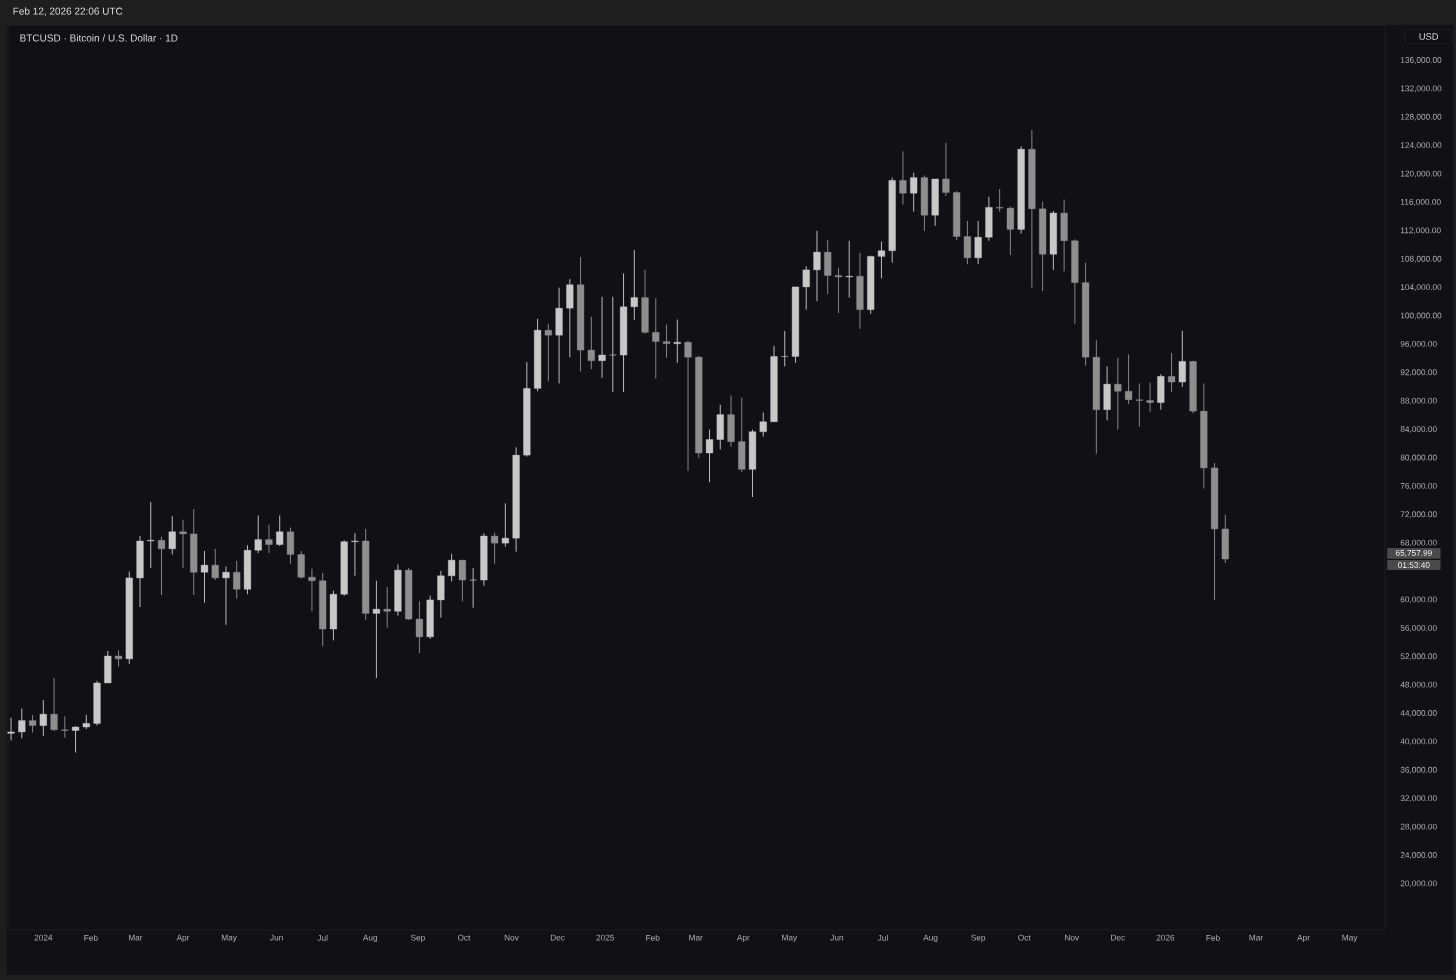 Image resolution: width=1456 pixels, height=980 pixels. What do you see at coordinates (1421, 89) in the screenshot?
I see `y-tick-label: 132,000.00` at bounding box center [1421, 89].